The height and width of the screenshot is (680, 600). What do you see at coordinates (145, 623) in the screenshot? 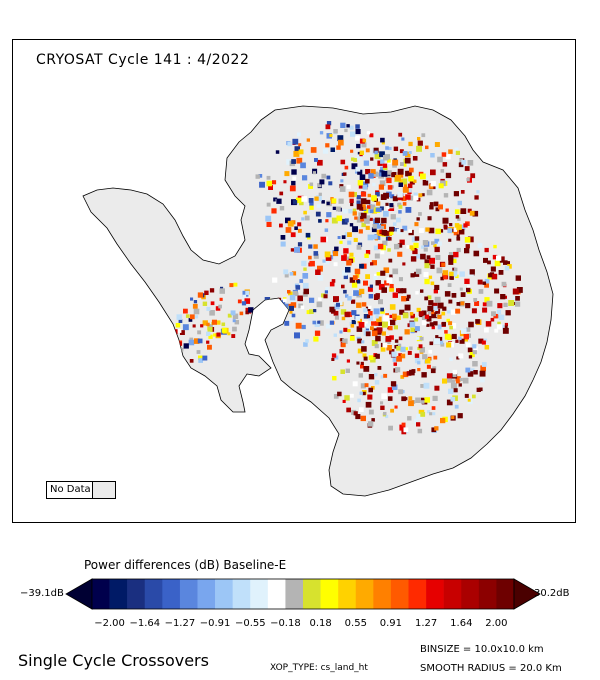
I see `colorbar-tick-label: −1.64` at bounding box center [145, 623].